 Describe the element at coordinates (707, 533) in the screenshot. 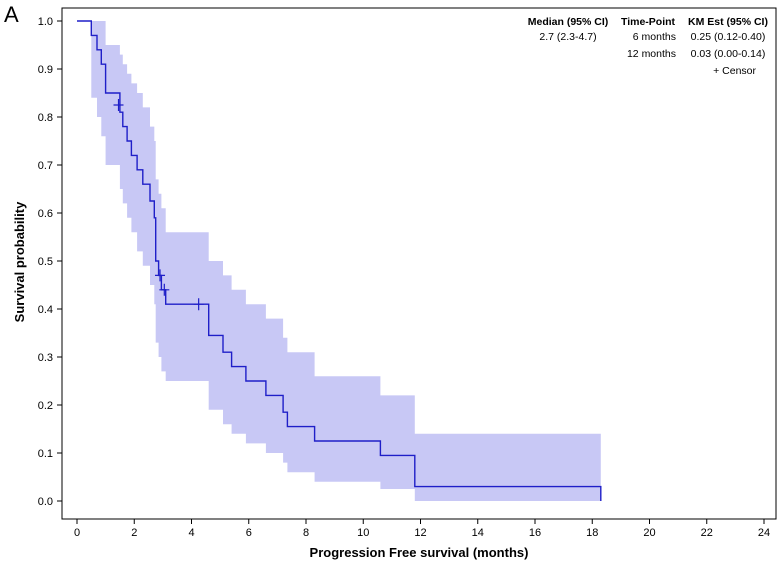

I see `x-tick-label: 22` at that location.